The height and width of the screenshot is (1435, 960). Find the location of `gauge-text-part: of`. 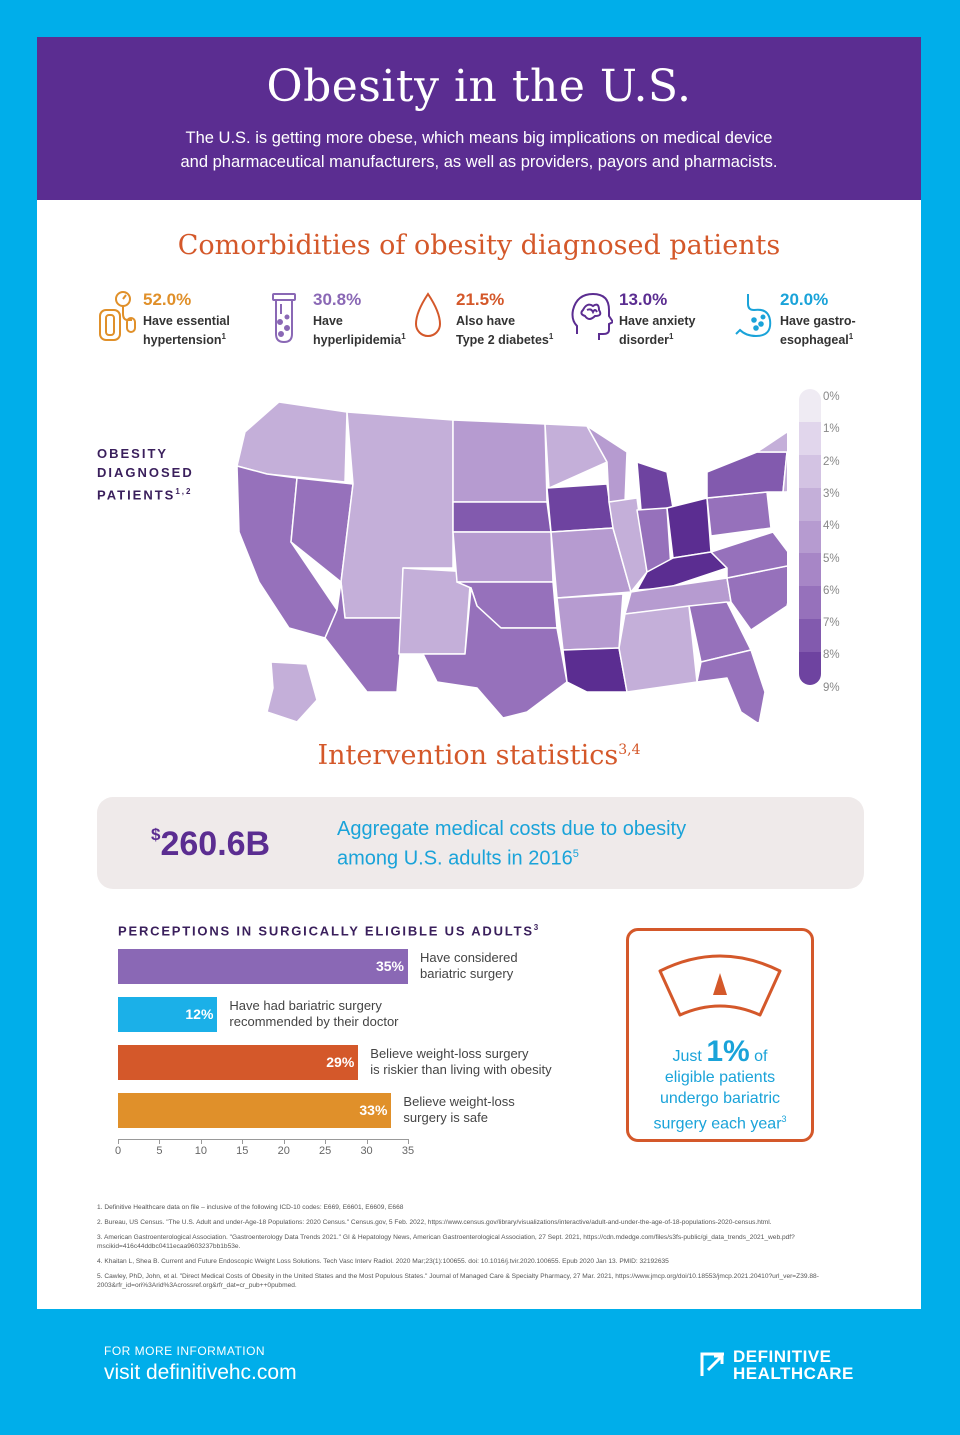

gauge-text-part: of is located at coordinates (761, 1056).